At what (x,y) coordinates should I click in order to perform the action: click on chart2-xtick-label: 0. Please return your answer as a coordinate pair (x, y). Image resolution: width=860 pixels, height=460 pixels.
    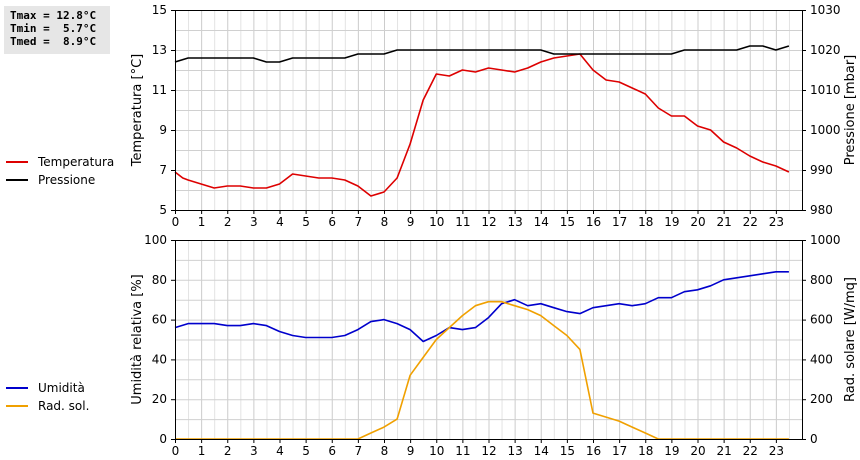
    Looking at the image, I should click on (176, 451).